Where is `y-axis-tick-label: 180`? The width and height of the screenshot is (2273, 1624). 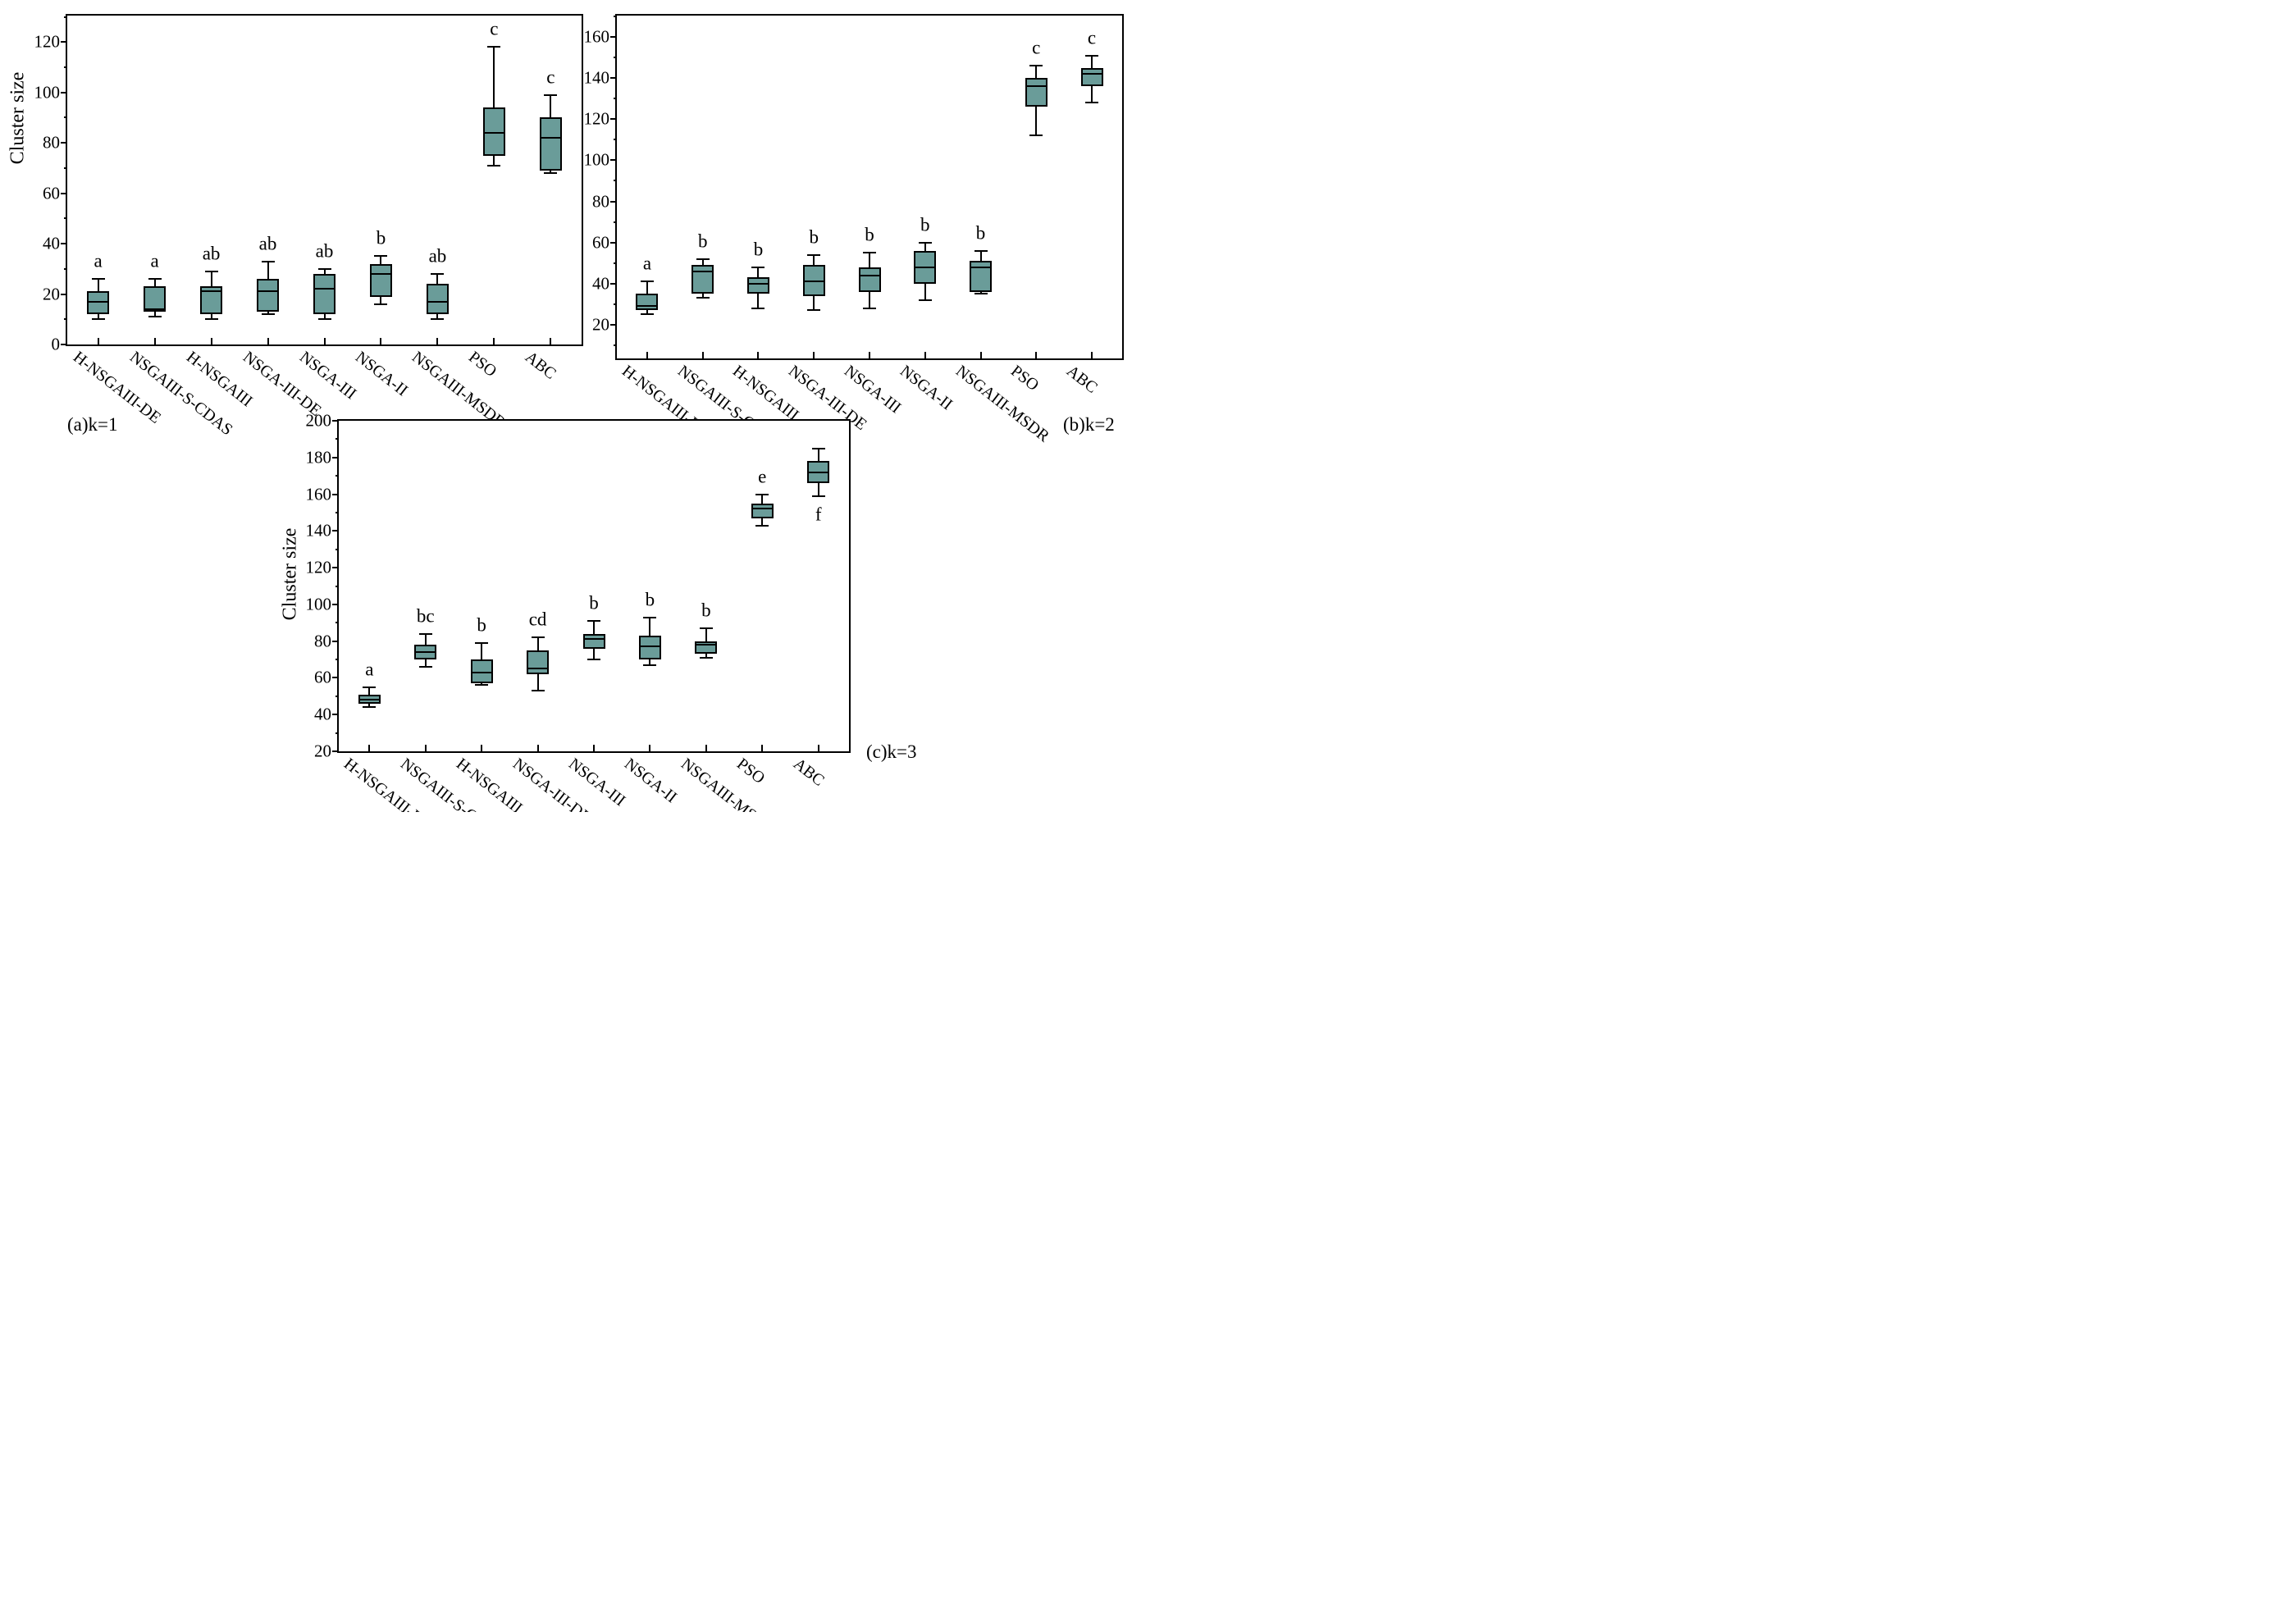
y-axis-tick-label: 180 is located at coordinates (318, 457).